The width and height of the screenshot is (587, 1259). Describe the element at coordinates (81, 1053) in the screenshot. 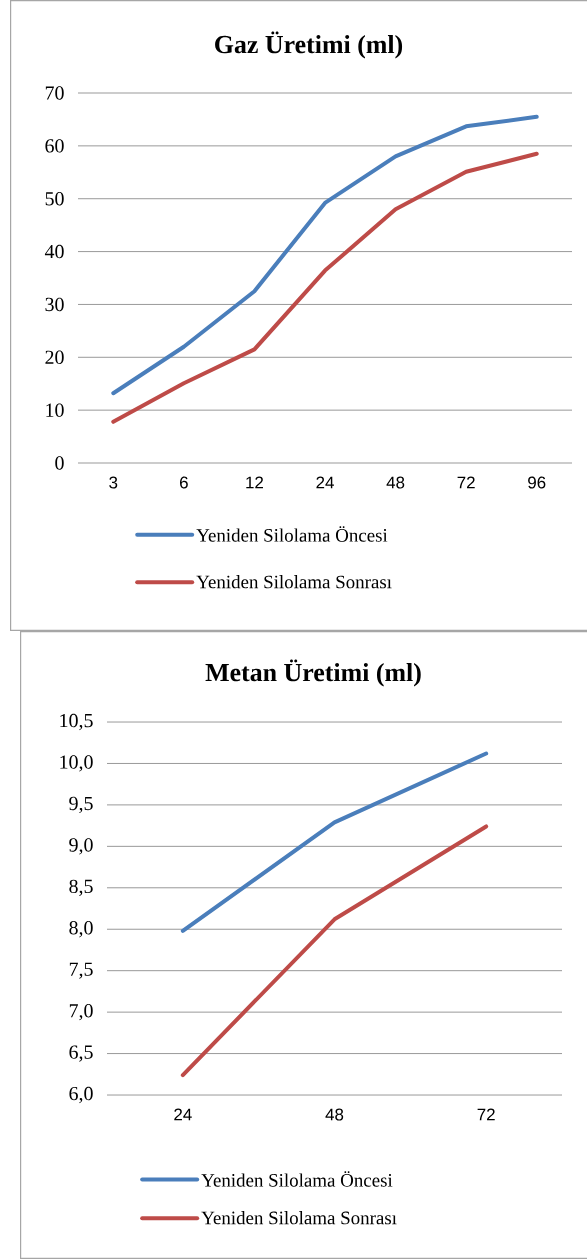

I see `y-tick-label: 6,5` at that location.